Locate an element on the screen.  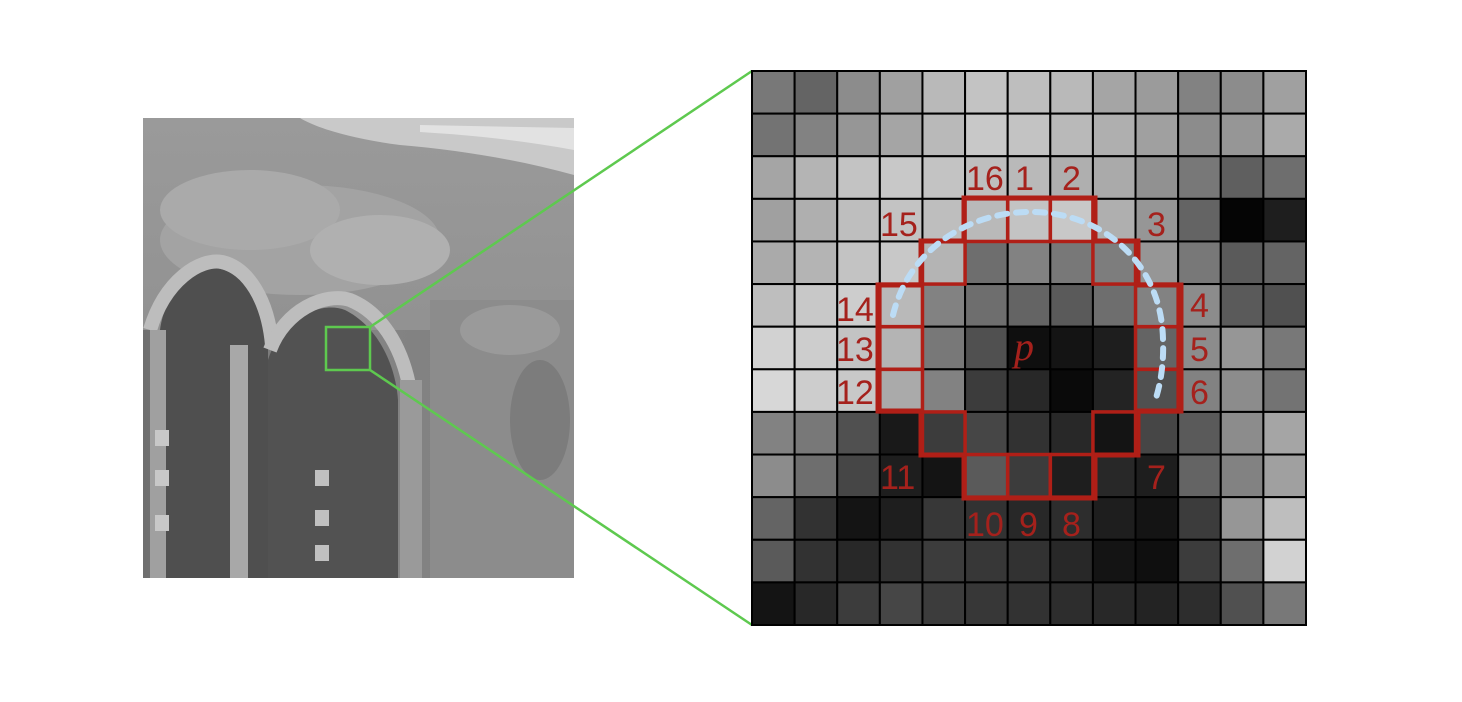
circle-label-9: 9 is located at coordinates (1028, 525).